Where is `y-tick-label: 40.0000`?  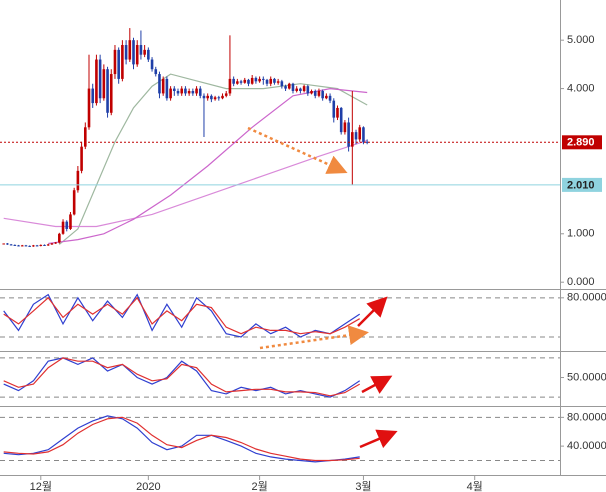
y-tick-label: 40.0000 is located at coordinates (586, 446).